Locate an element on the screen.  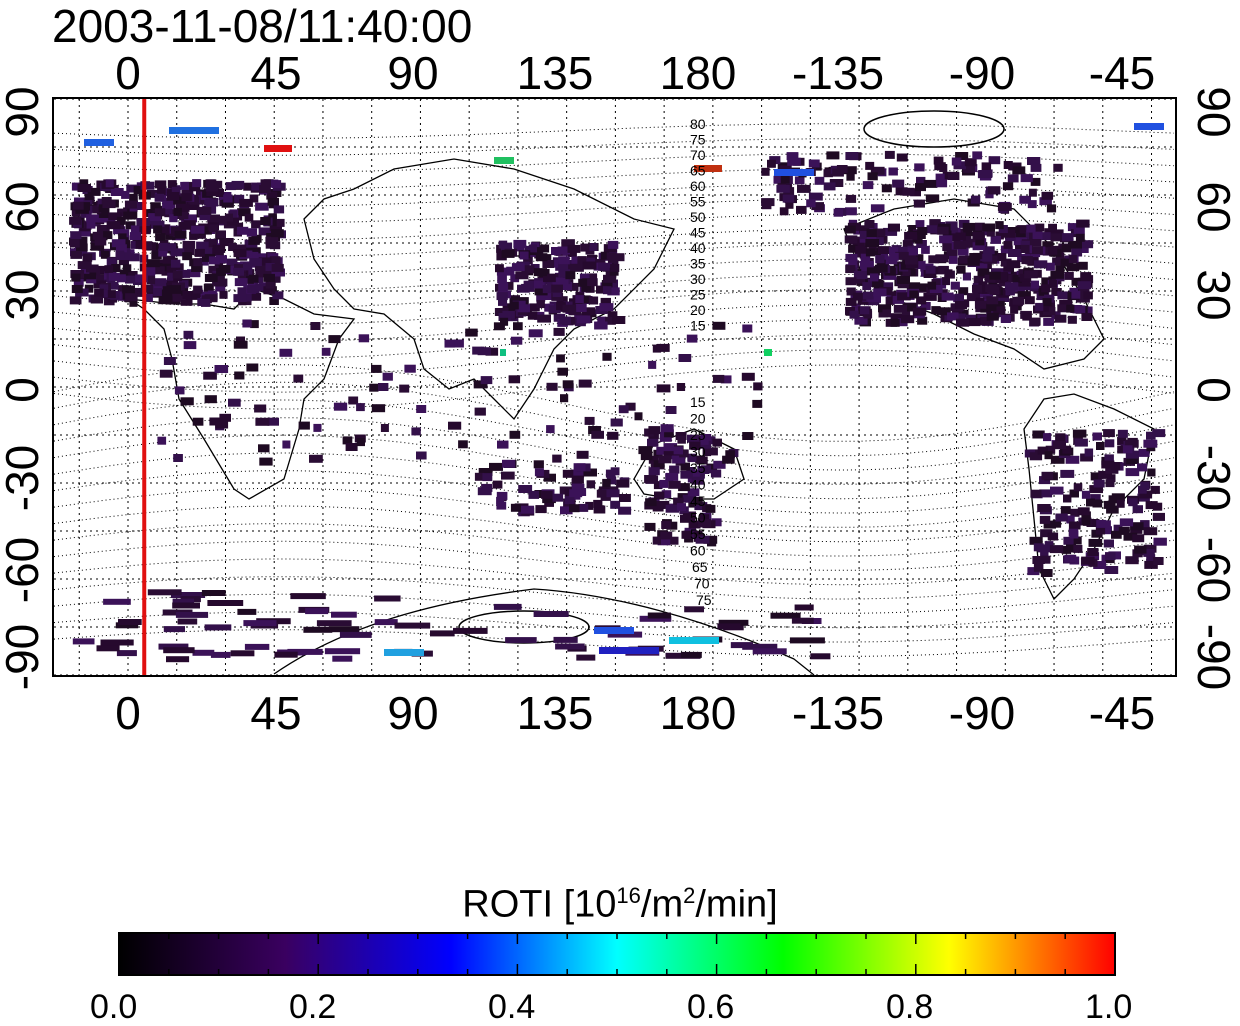
contour-label: 25 is located at coordinates (698, 435).